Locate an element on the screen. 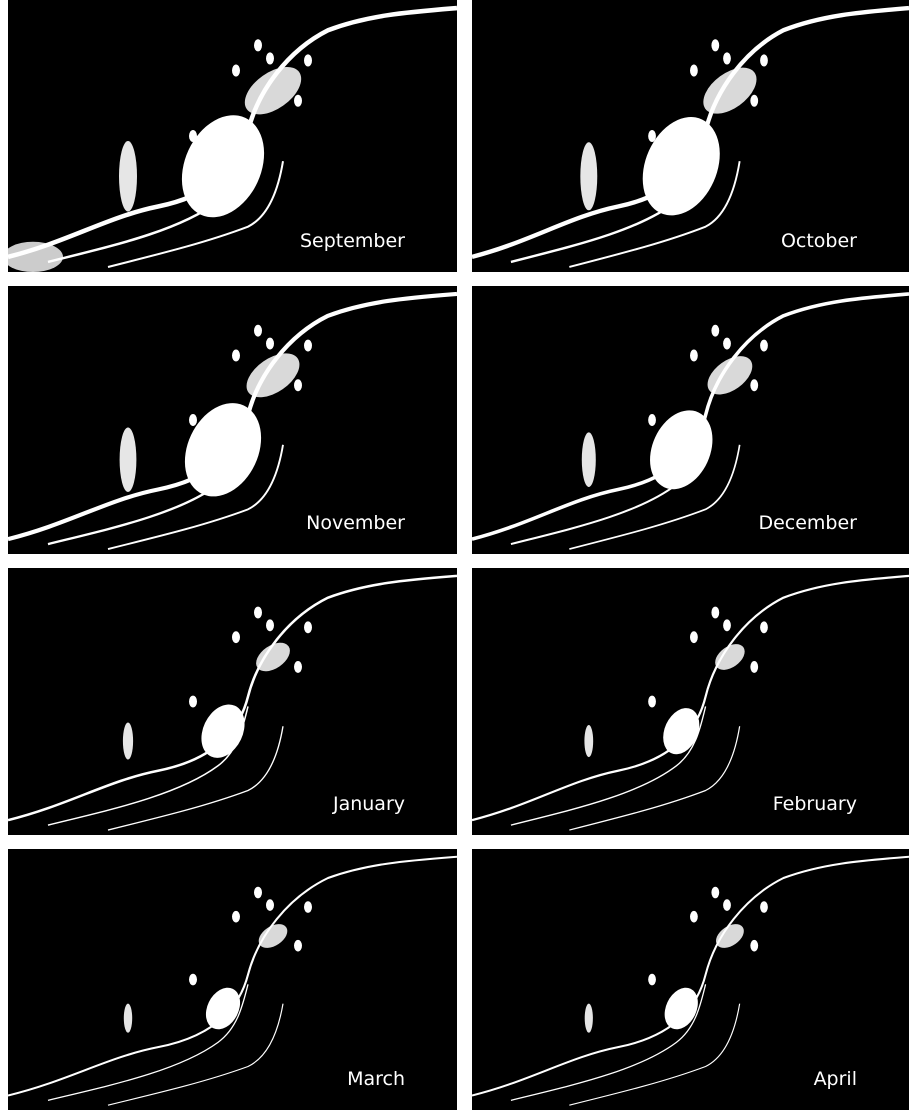  satellite-panel: December is located at coordinates (690, 420).